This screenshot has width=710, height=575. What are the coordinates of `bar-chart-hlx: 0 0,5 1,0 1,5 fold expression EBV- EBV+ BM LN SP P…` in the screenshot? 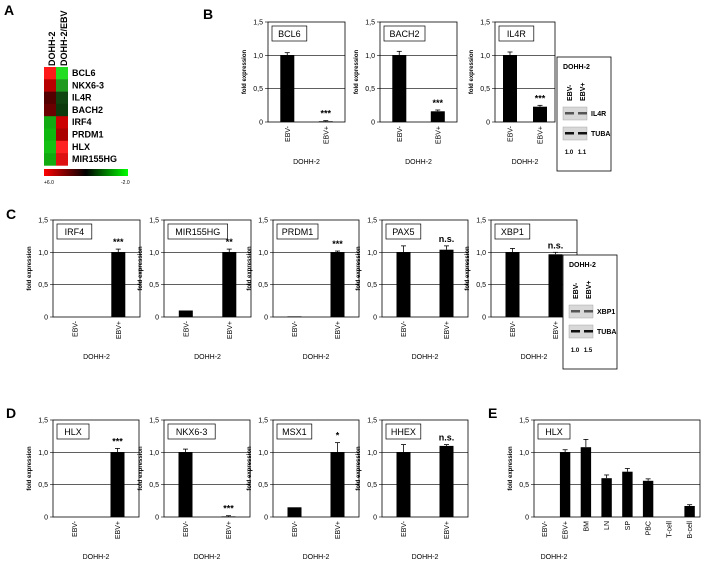 It's located at (604, 489).